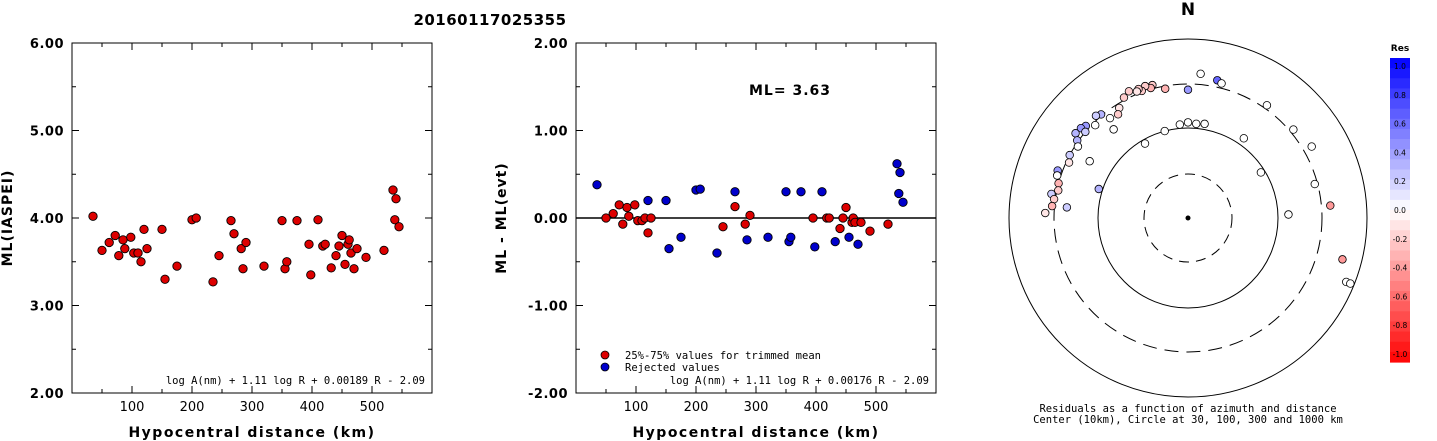 This screenshot has height=441, width=1437. Describe the element at coordinates (47, 219) in the screenshot. I see `y-tick-label: 4.00` at that location.